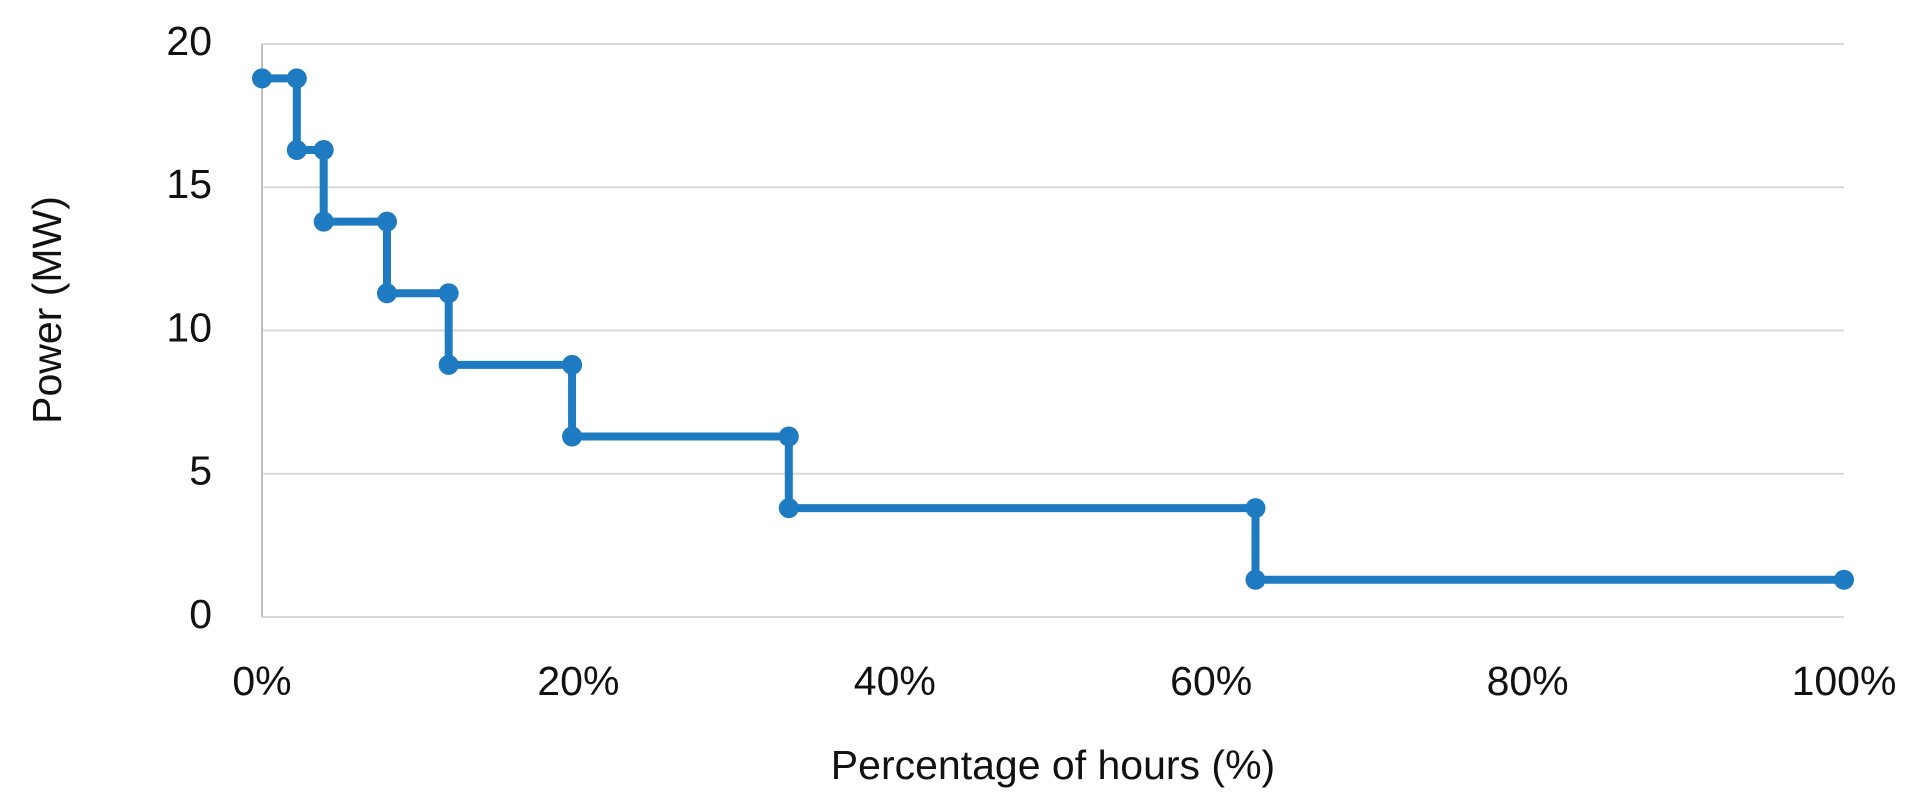 This screenshot has width=1931, height=811. What do you see at coordinates (1053, 765) in the screenshot?
I see `x-axis-title: Percentage of hours (%)` at bounding box center [1053, 765].